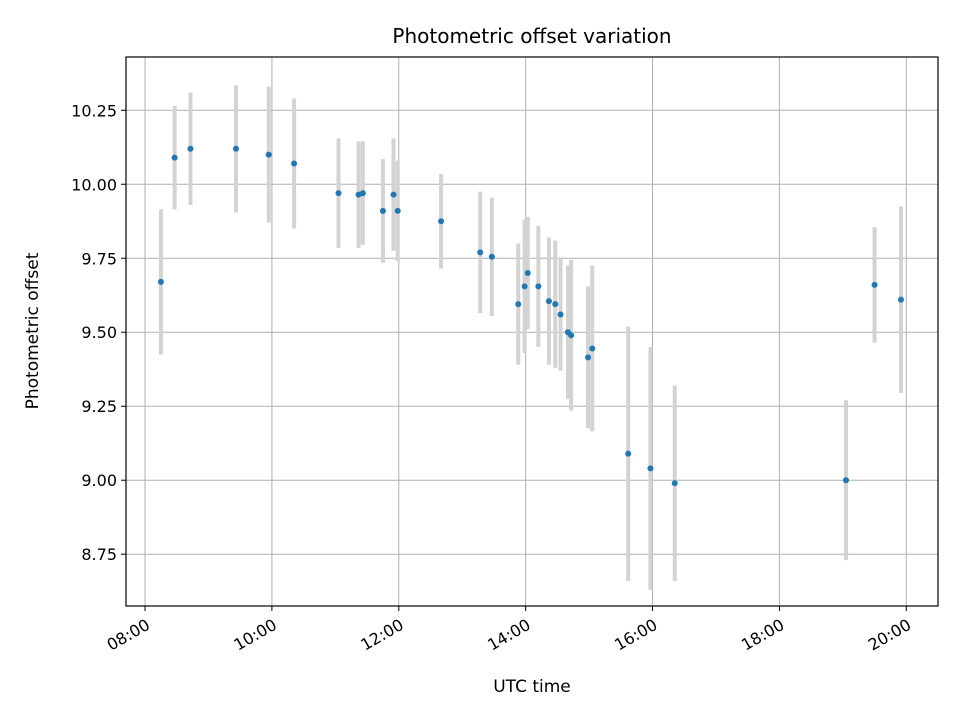 This screenshot has width=960, height=720. What do you see at coordinates (33, 330) in the screenshot?
I see `y-axis-label: Photometric offset` at bounding box center [33, 330].